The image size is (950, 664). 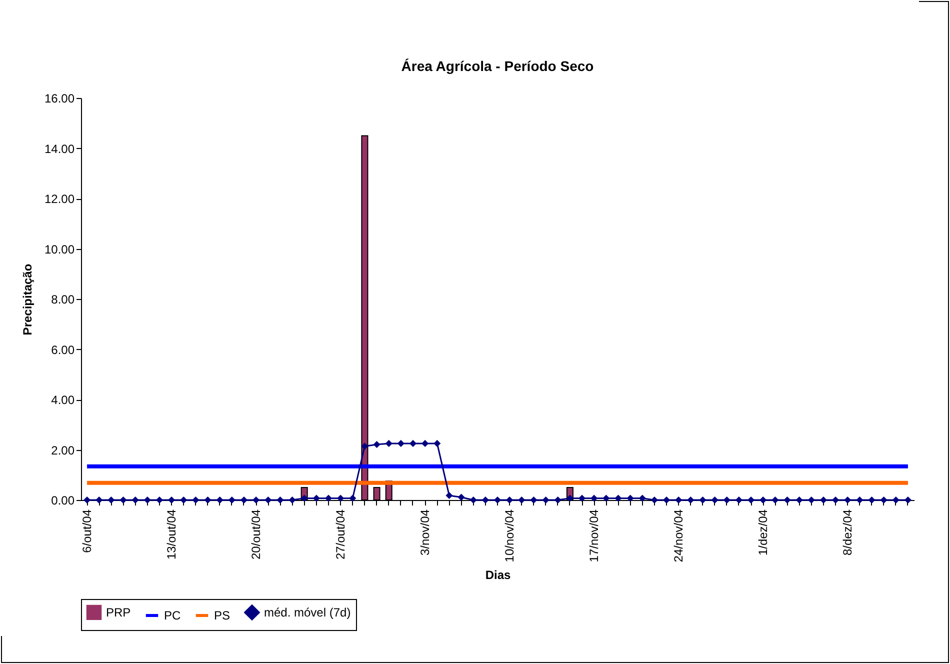 What do you see at coordinates (763, 532) in the screenshot?
I see `x-tick-label: 1/dez/04` at bounding box center [763, 532].